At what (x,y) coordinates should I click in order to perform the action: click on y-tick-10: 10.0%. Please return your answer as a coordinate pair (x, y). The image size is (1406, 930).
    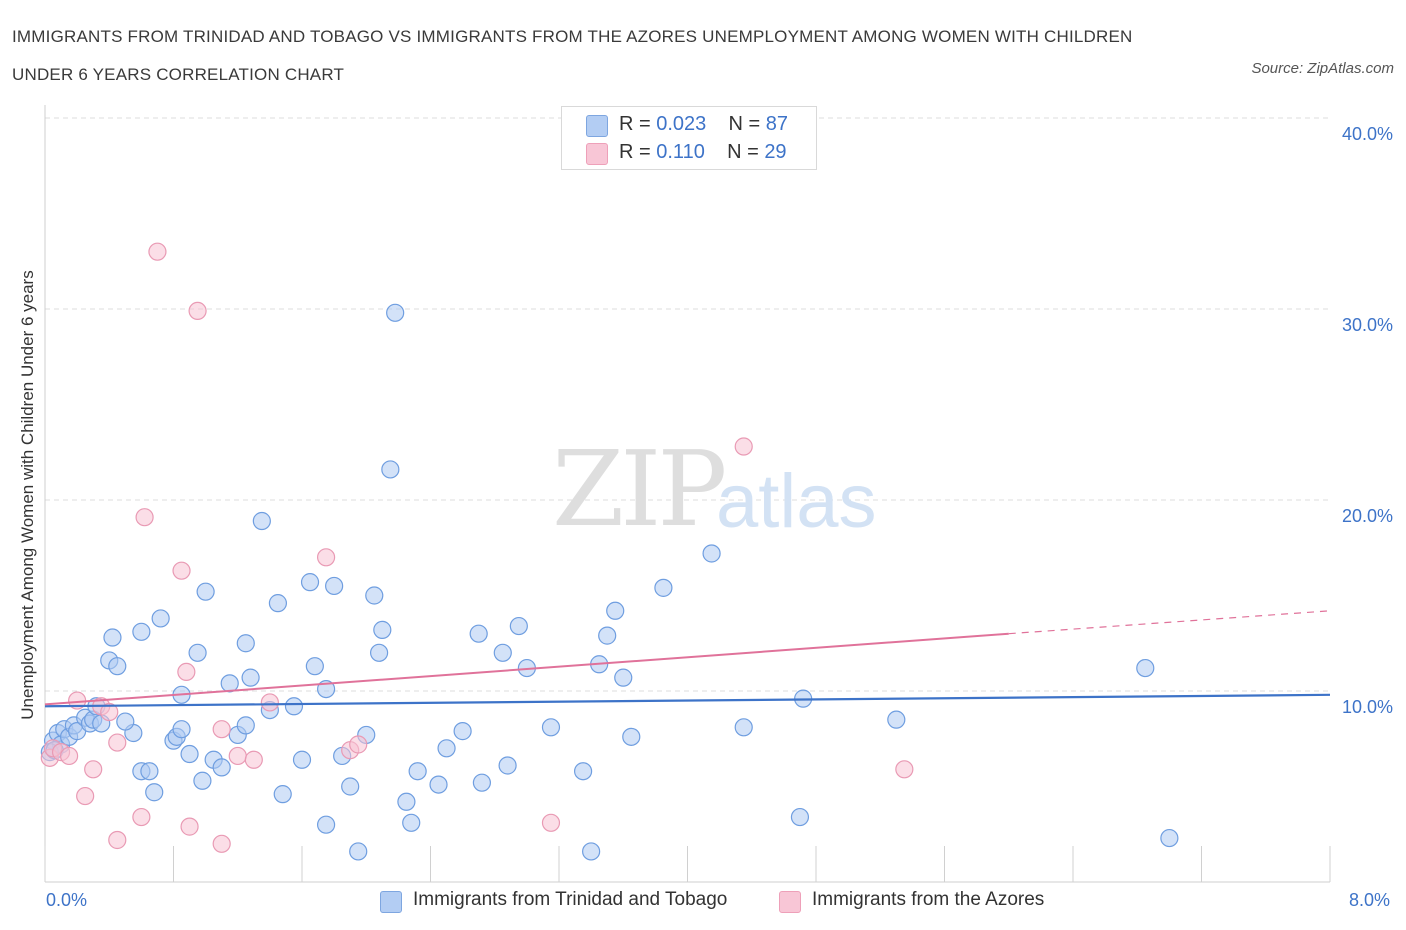
    Looking at the image, I should click on (1367, 707).